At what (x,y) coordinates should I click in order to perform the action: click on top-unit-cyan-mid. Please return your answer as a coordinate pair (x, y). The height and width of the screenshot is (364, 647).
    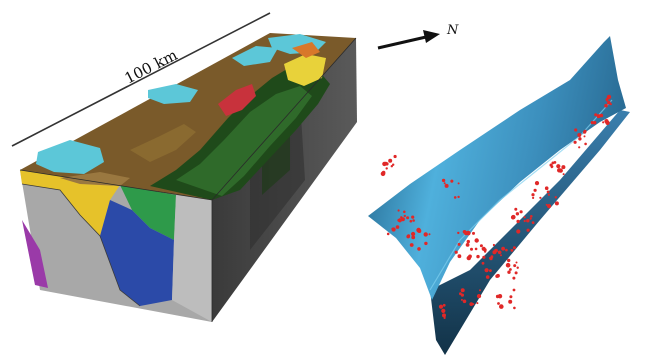
    Looking at the image, I should click on (173, 94).